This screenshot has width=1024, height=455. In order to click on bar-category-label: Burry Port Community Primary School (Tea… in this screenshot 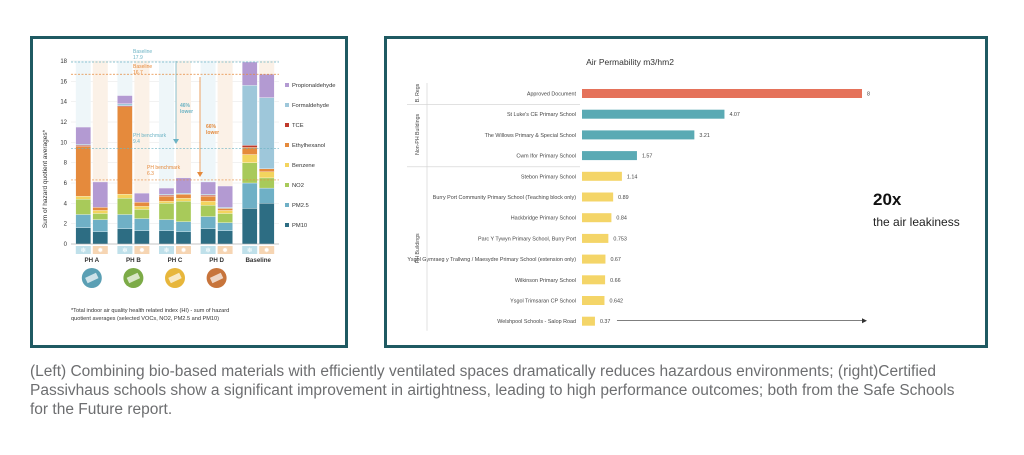, I will do `click(504, 198)`.